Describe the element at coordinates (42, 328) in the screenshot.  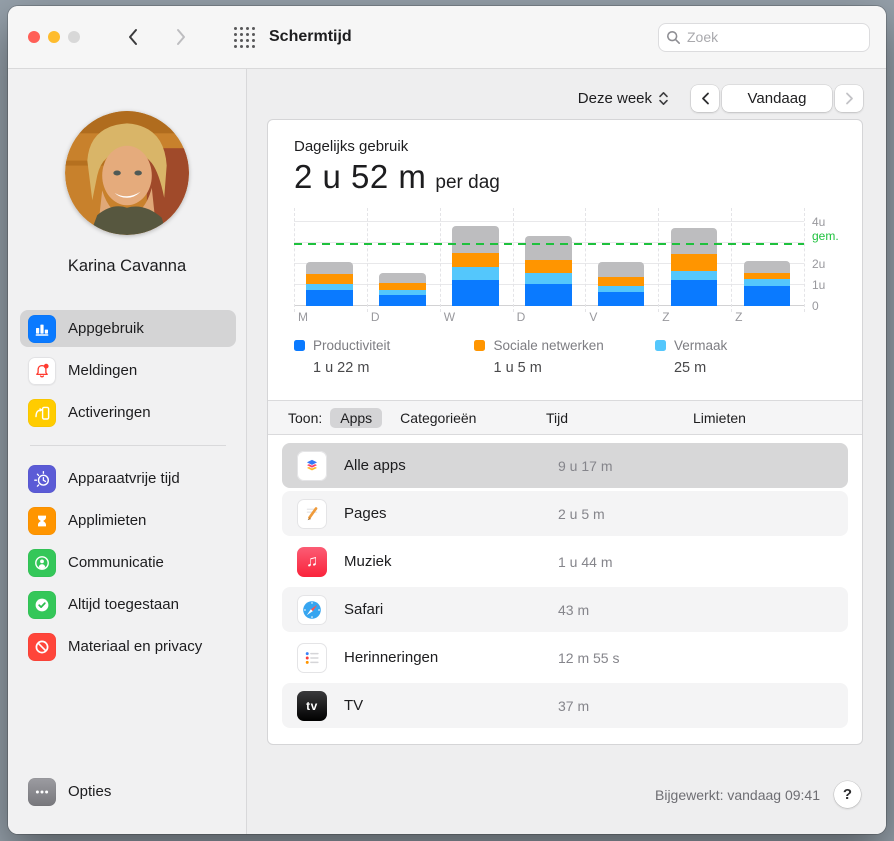
I see `bar-chart-icon` at that location.